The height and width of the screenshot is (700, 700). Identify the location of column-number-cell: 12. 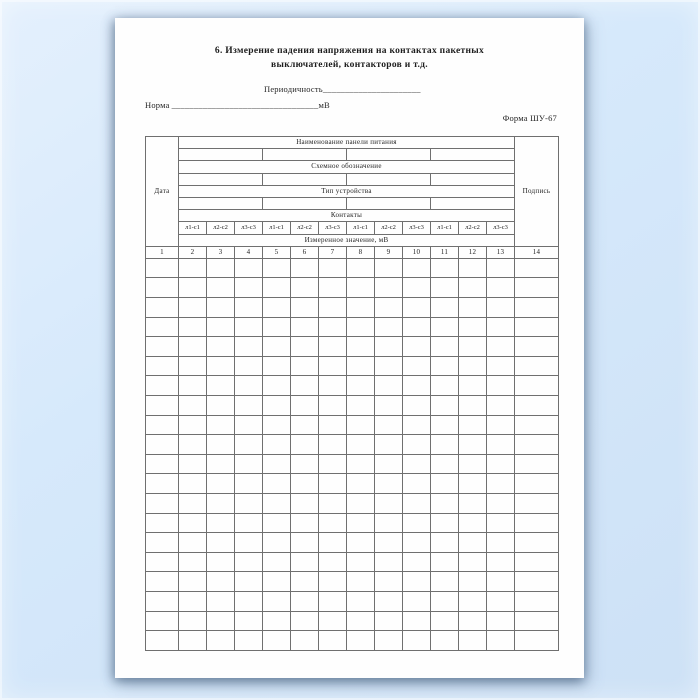
(472, 252).